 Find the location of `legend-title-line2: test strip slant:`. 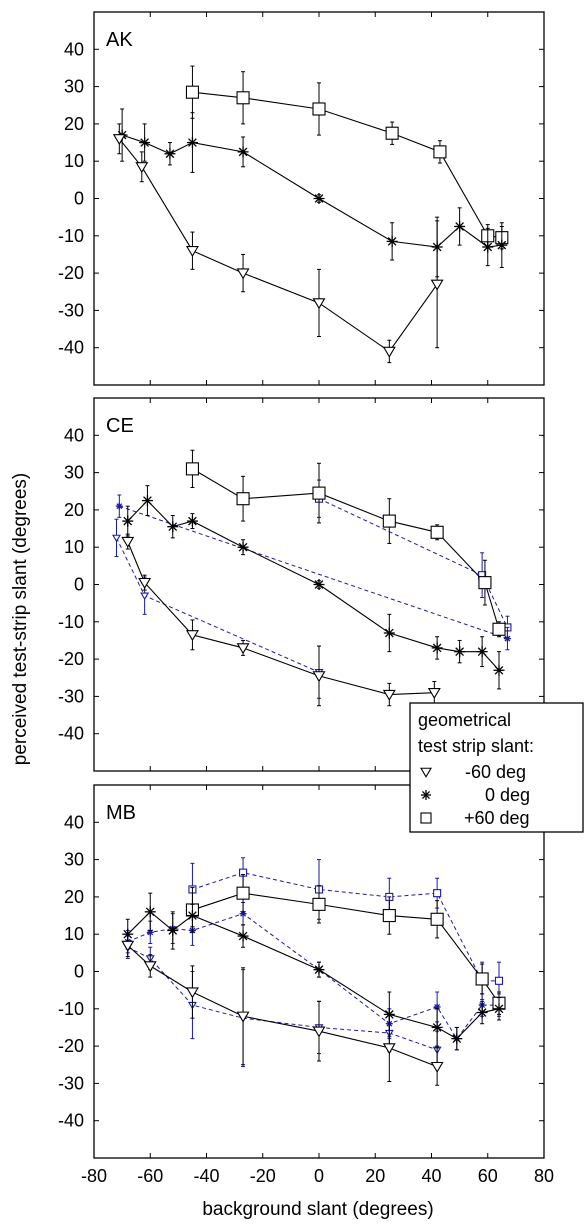

legend-title-line2: test strip slant: is located at coordinates (476, 746).